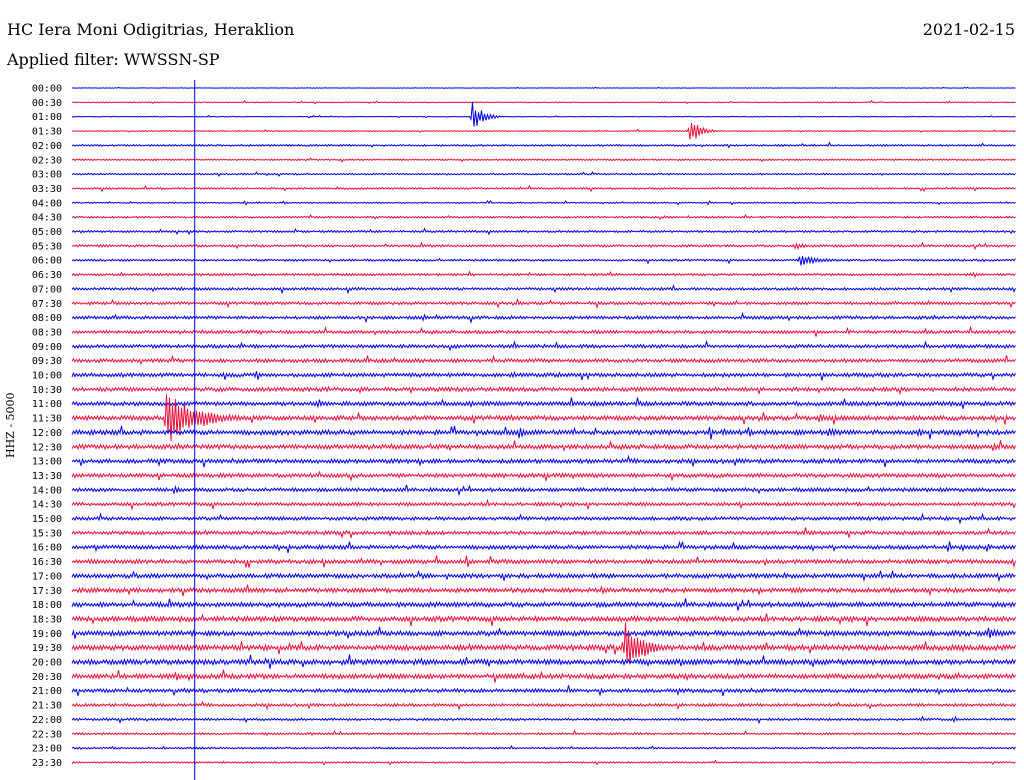 This screenshot has height=780, width=1024. I want to click on row-time-label: 18:00, so click(47, 605).